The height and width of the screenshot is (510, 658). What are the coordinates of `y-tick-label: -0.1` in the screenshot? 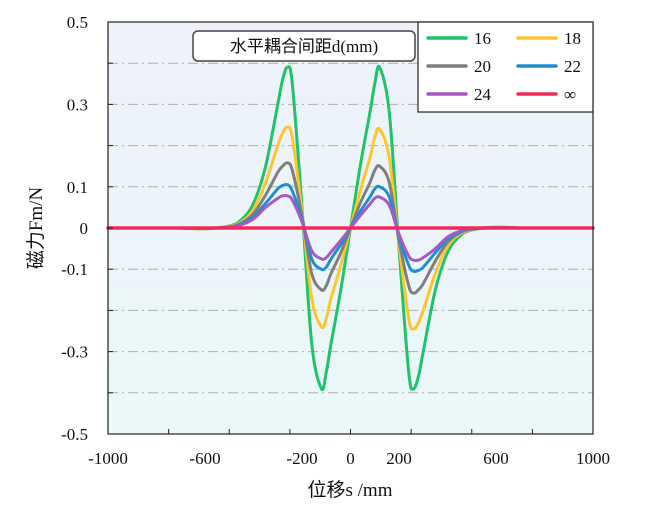 It's located at (74, 269).